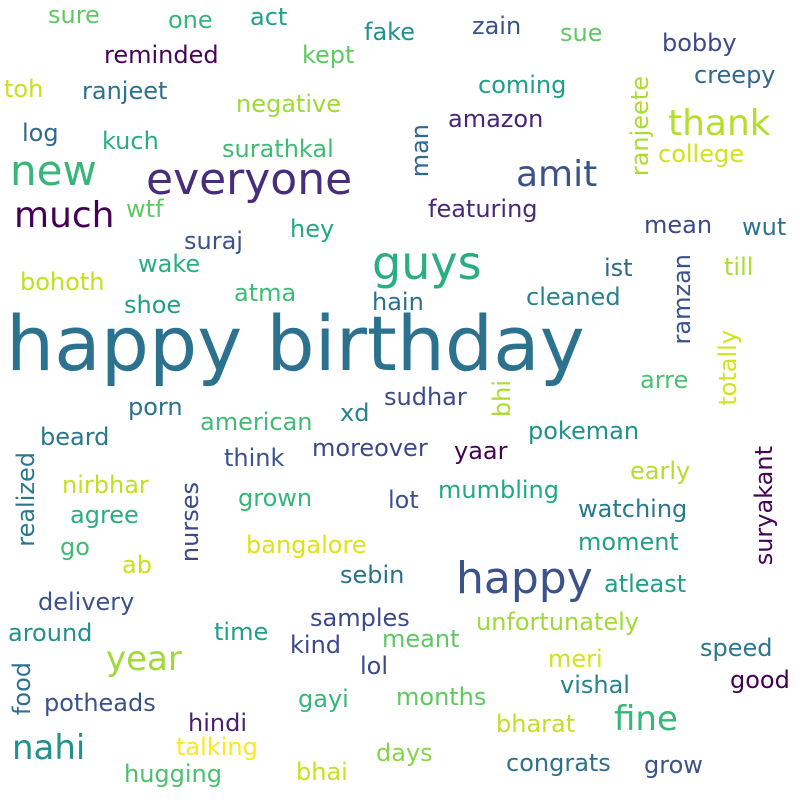 The width and height of the screenshot is (800, 800). Describe the element at coordinates (105, 485) in the screenshot. I see `word-nirbhar: nirbhar` at that location.